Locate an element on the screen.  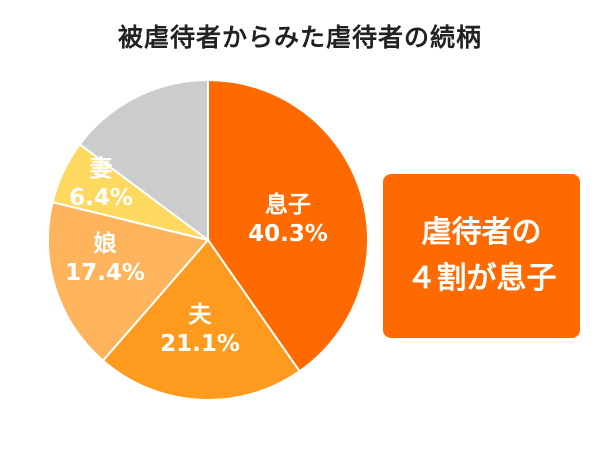
slice-value-label-2: 17.4% is located at coordinates (105, 273).